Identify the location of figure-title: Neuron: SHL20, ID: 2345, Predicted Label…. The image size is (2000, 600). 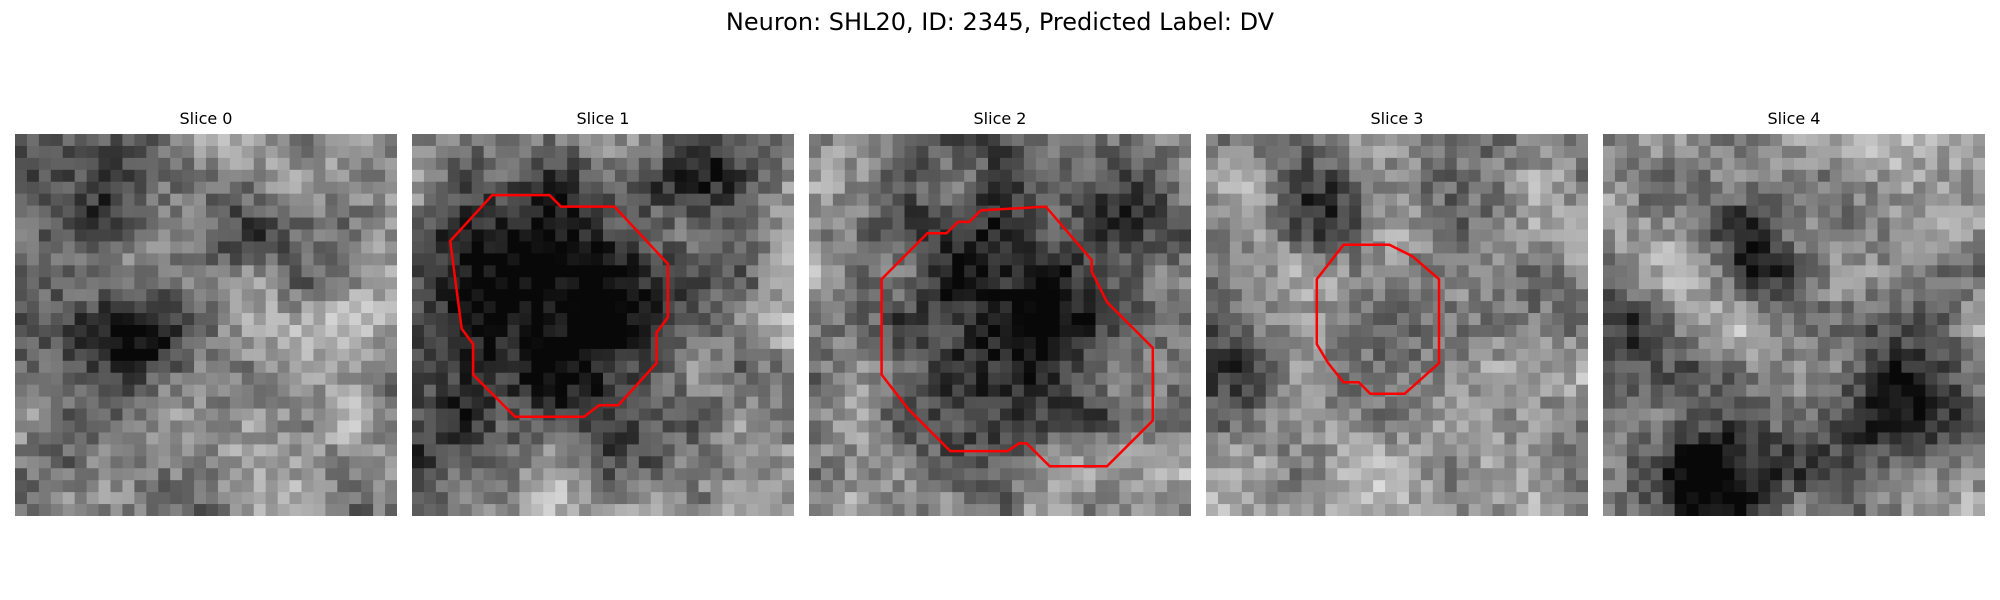
(1000, 22).